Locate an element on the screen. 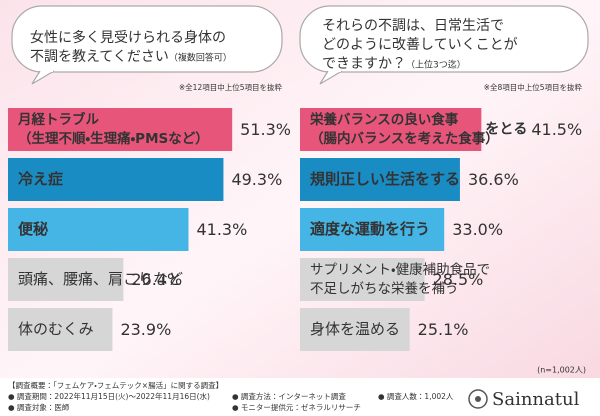  bar-label: 身体を温める is located at coordinates (355, 329).